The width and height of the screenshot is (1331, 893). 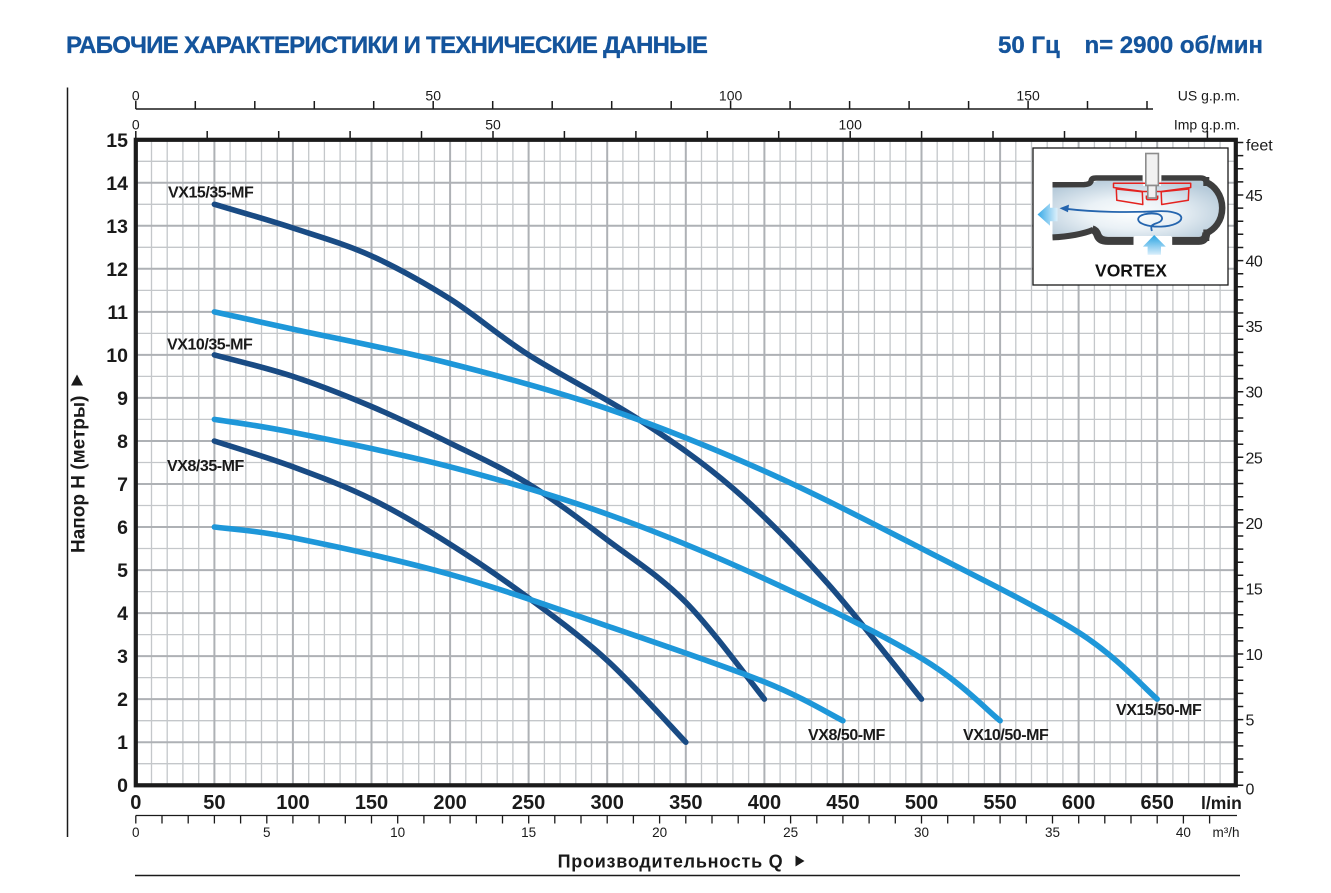 What do you see at coordinates (79, 474) in the screenshot?
I see `svg-text: Напор H (метры)` at bounding box center [79, 474].